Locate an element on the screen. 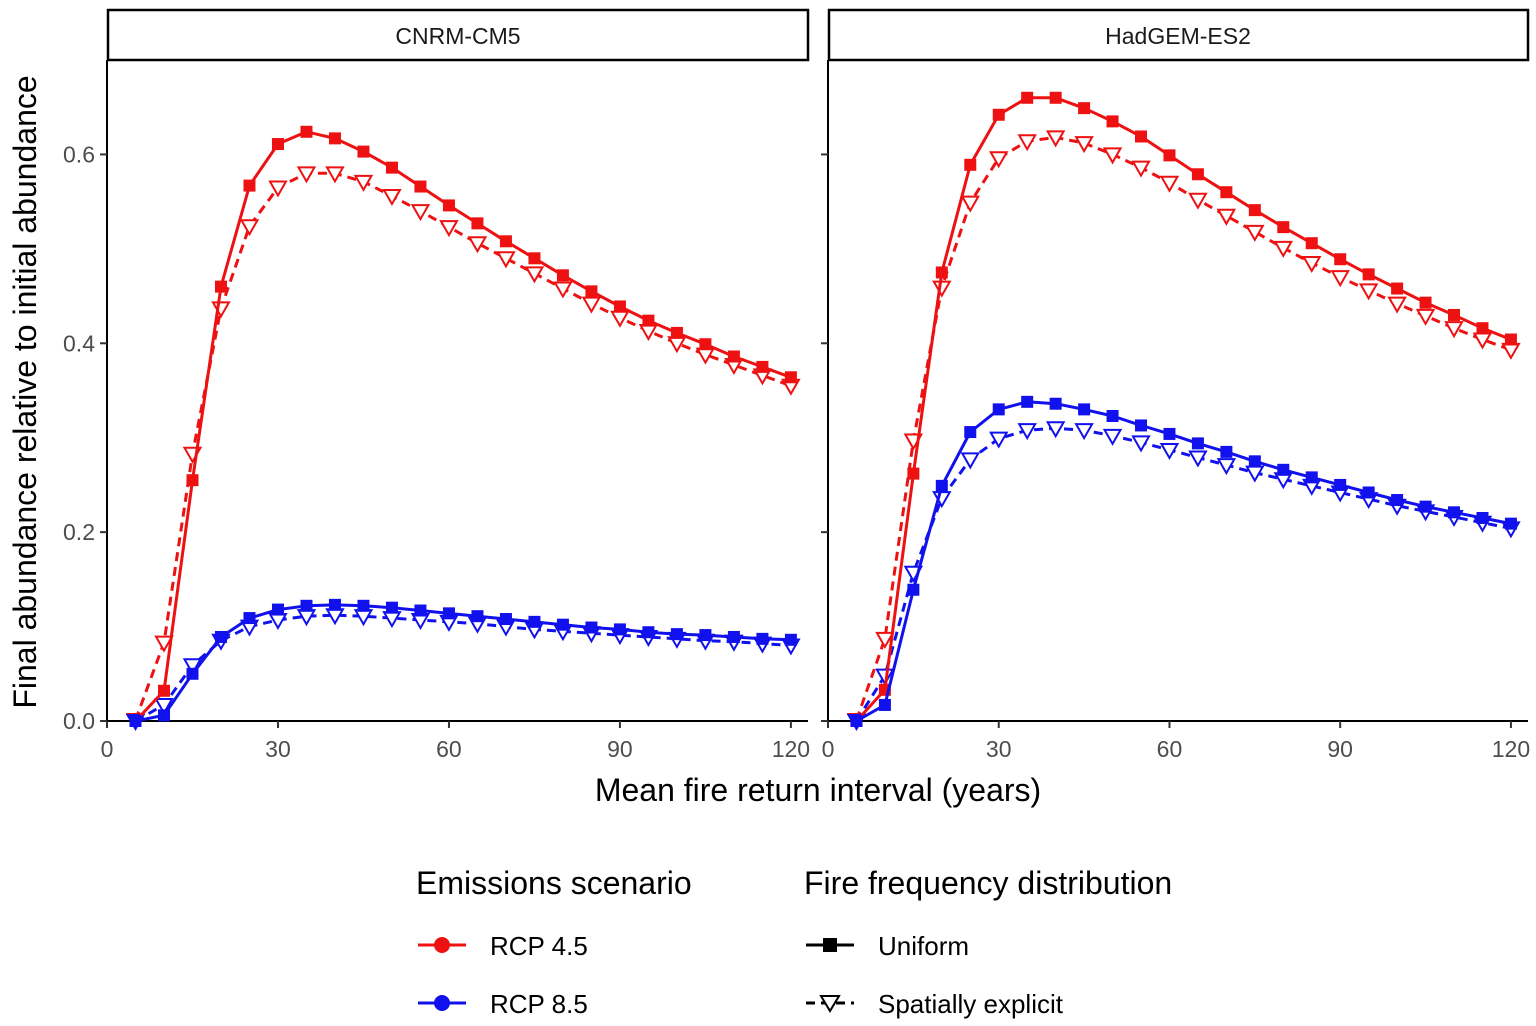 This screenshot has width=1536, height=1026. panel-title-left: CNRM-CM5 is located at coordinates (457, 36).